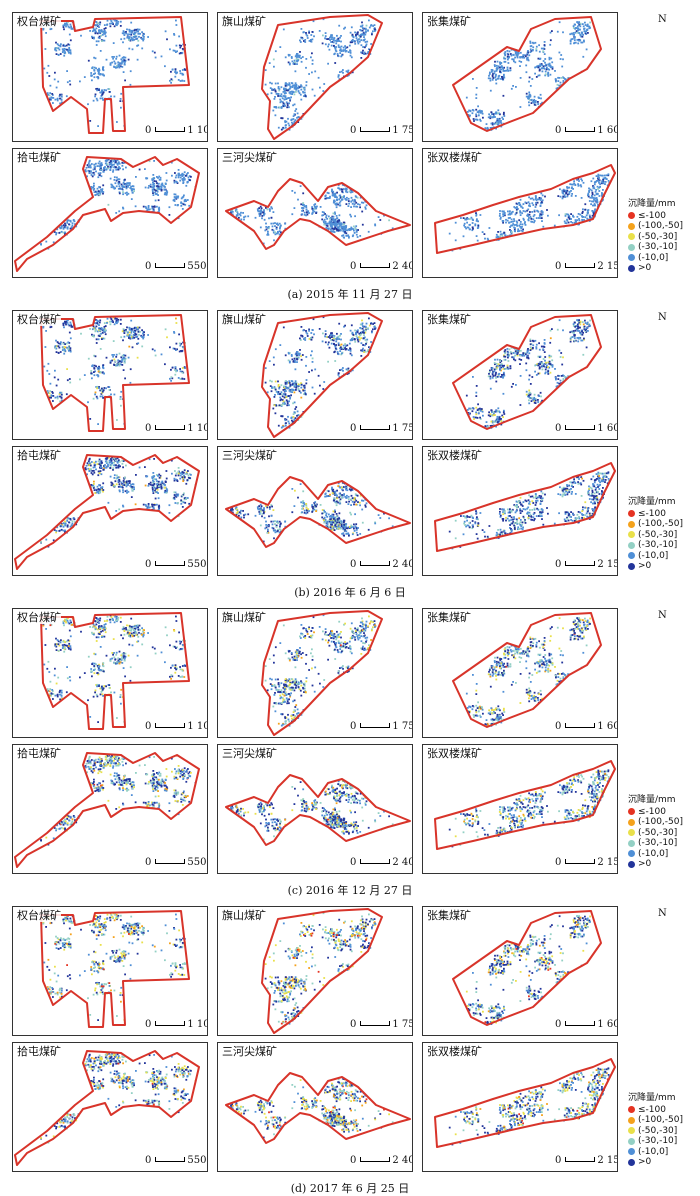 This screenshot has height=1196, width=700. What do you see at coordinates (558, 266) in the screenshot?
I see `scale-zero: 0` at bounding box center [558, 266].